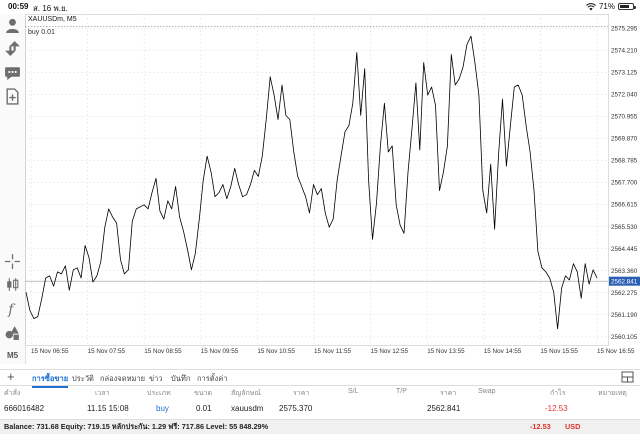 The image size is (640, 447). Describe the element at coordinates (624, 227) in the screenshot. I see `y-tick-label: 2565.530` at that location.